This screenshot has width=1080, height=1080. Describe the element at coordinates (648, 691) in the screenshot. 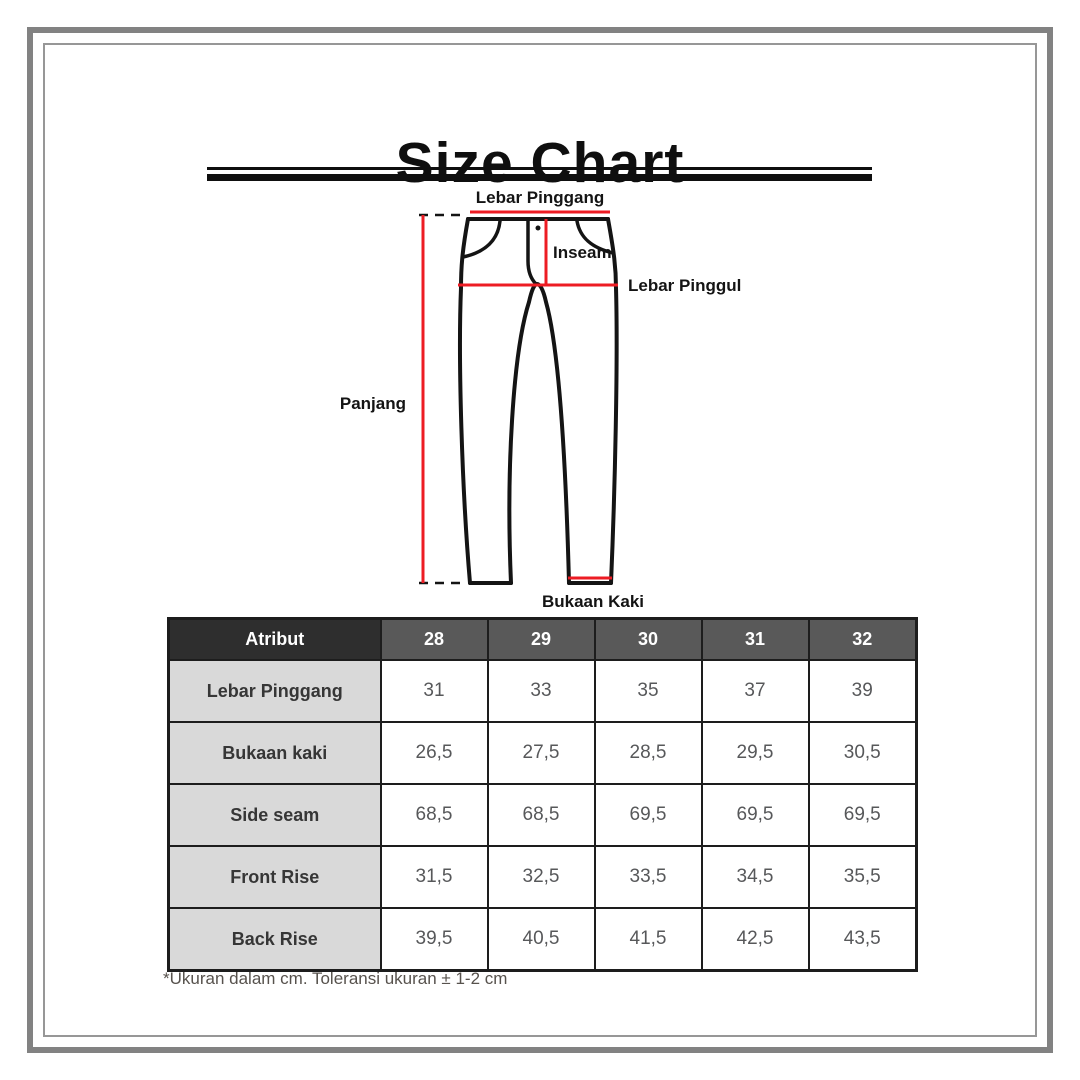

I see `value-cell: 35` at that location.